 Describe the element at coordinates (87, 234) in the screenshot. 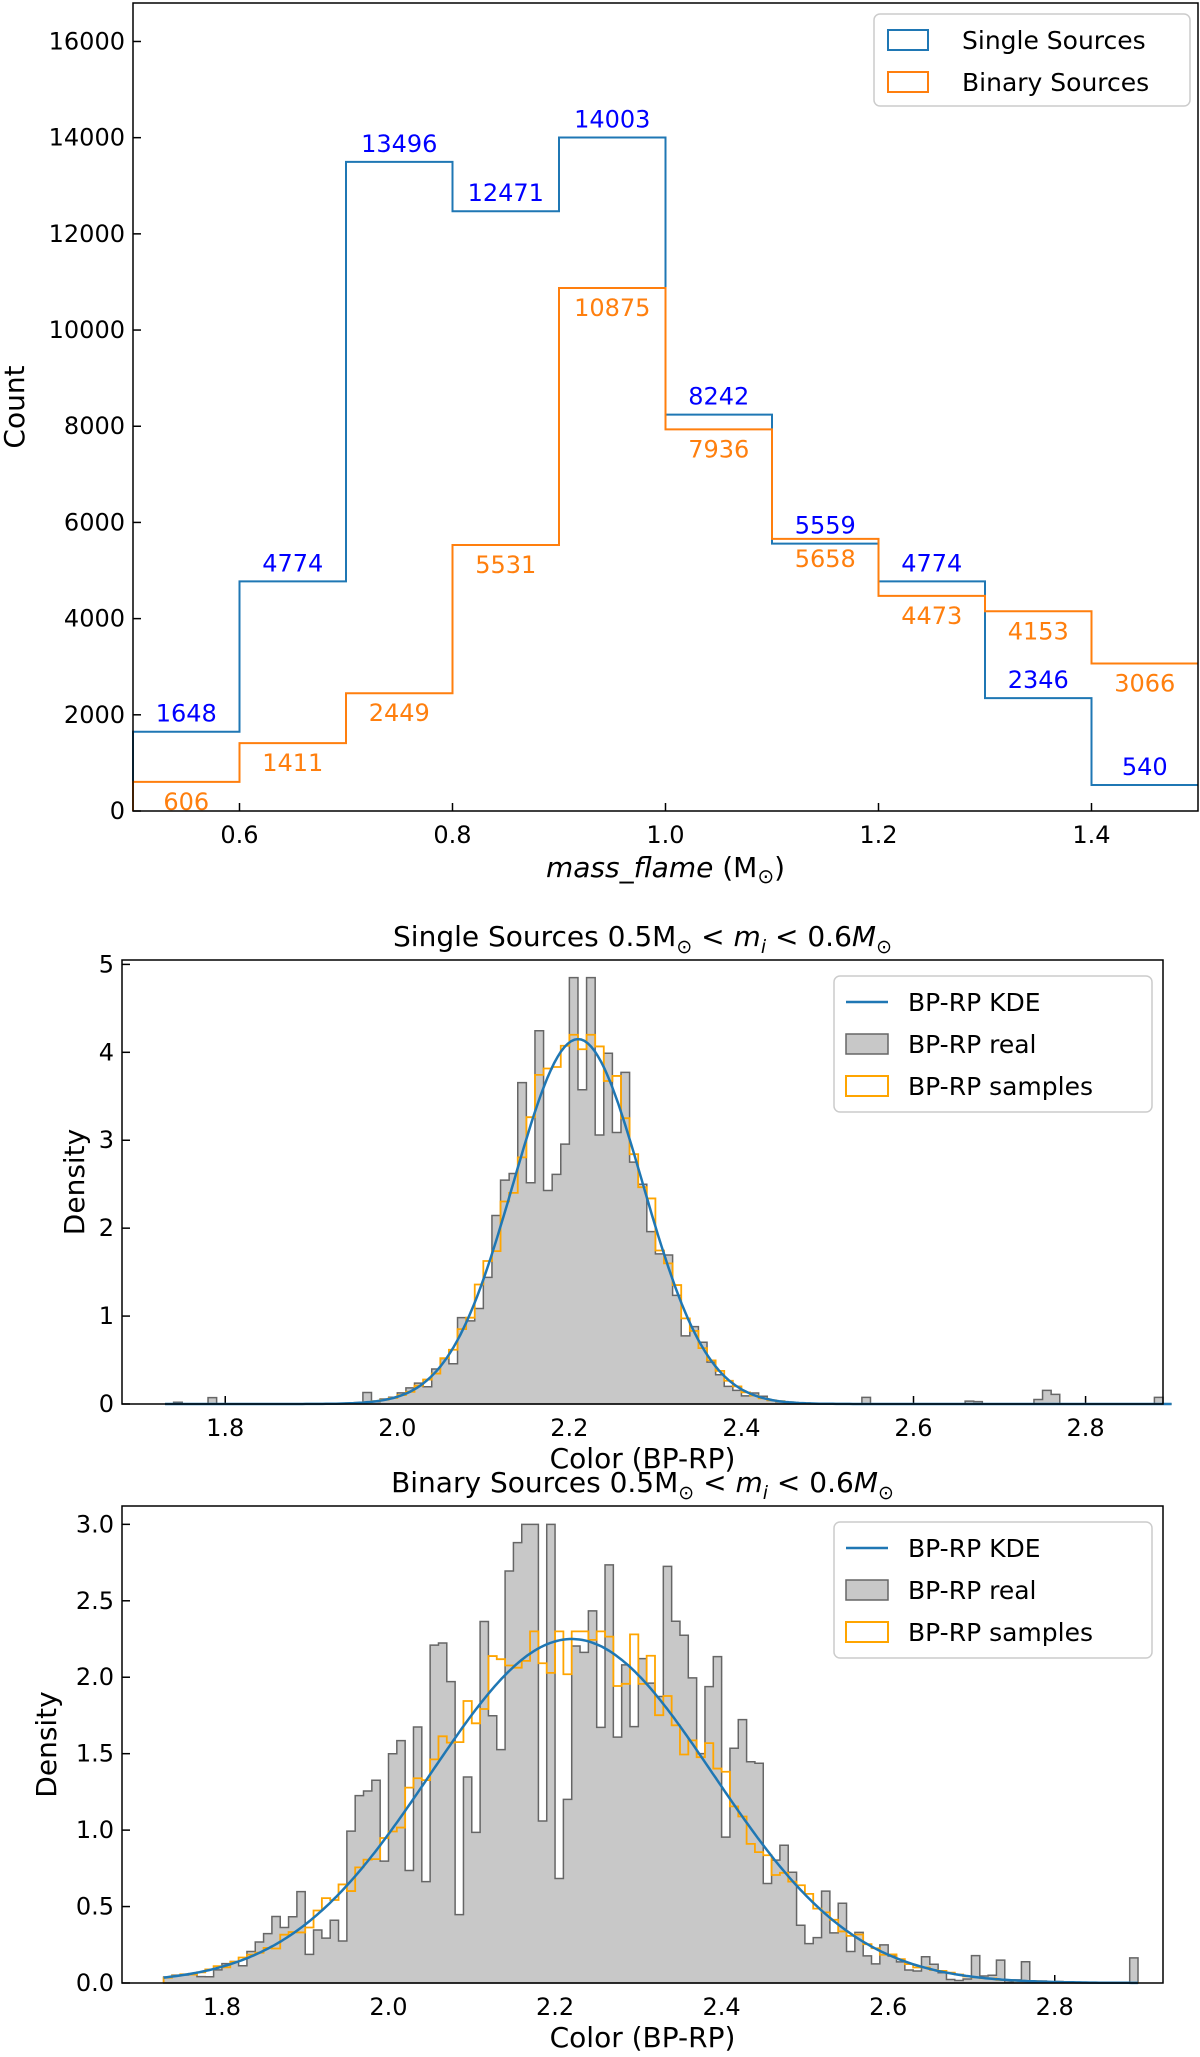

I see `y-tick-label: 12000` at that location.